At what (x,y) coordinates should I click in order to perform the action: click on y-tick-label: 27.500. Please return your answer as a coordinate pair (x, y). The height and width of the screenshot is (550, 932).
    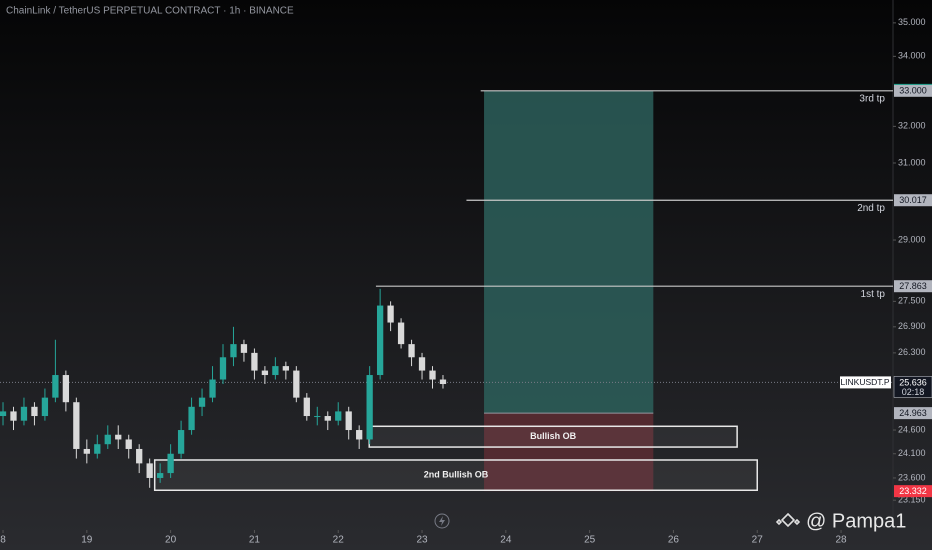
    Looking at the image, I should click on (912, 301).